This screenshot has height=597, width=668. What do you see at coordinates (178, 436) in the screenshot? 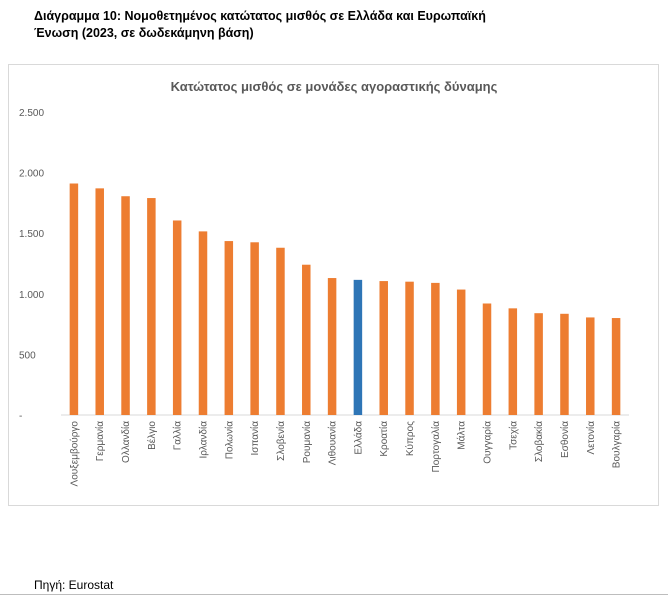
I see `x-tick-label: Γαλλία` at bounding box center [178, 436].